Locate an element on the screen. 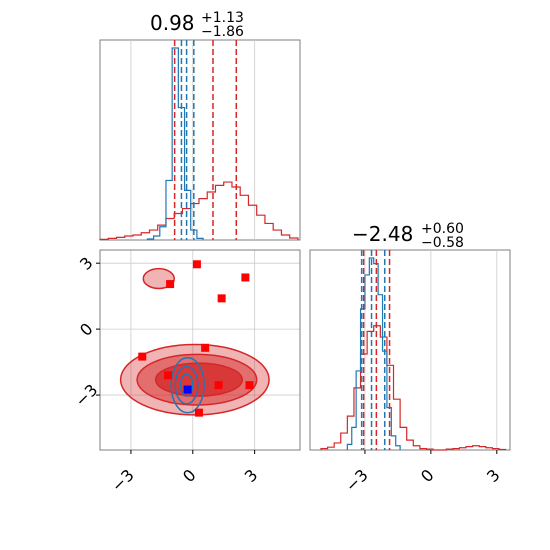  panel-marginal-x is located at coordinates (200, 140).